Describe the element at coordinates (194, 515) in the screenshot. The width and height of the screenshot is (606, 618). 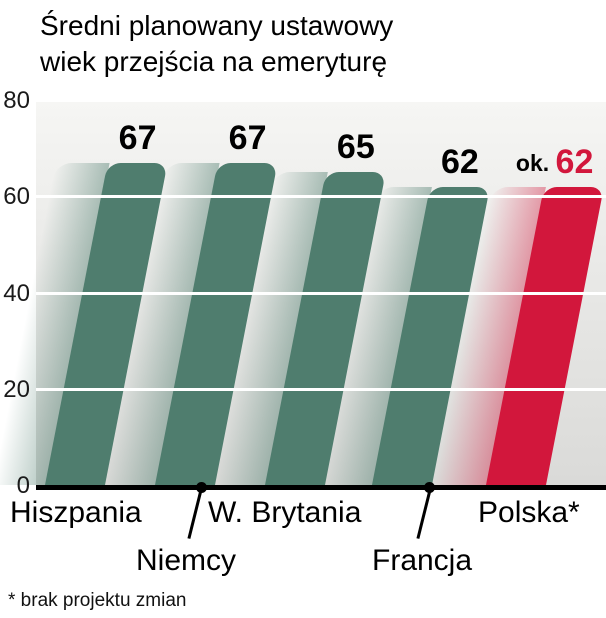
I see `connector-line-niemcy` at that location.